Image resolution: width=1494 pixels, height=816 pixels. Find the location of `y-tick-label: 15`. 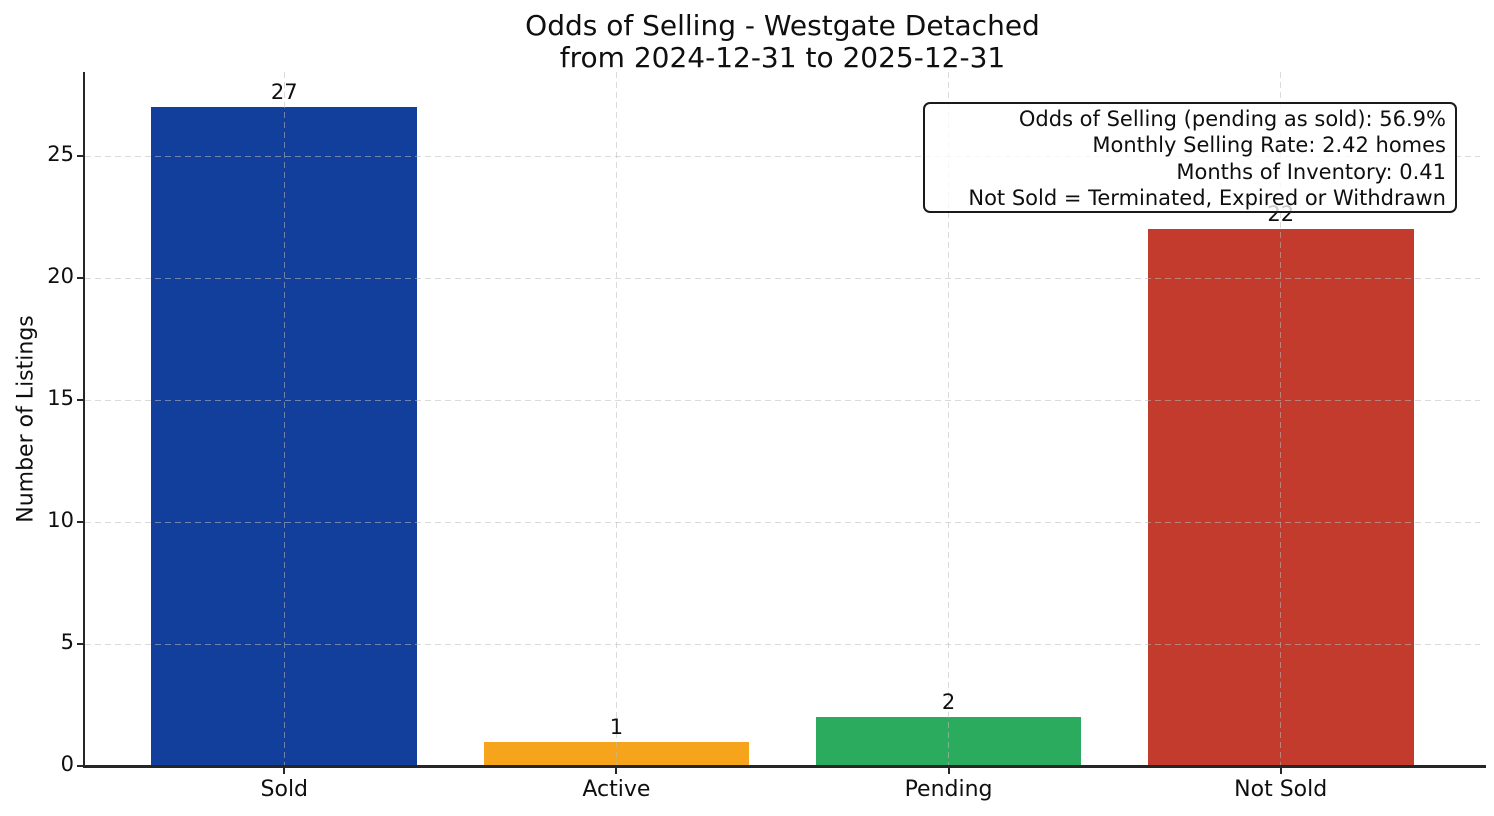

y-tick-label: 15 is located at coordinates (60, 398).